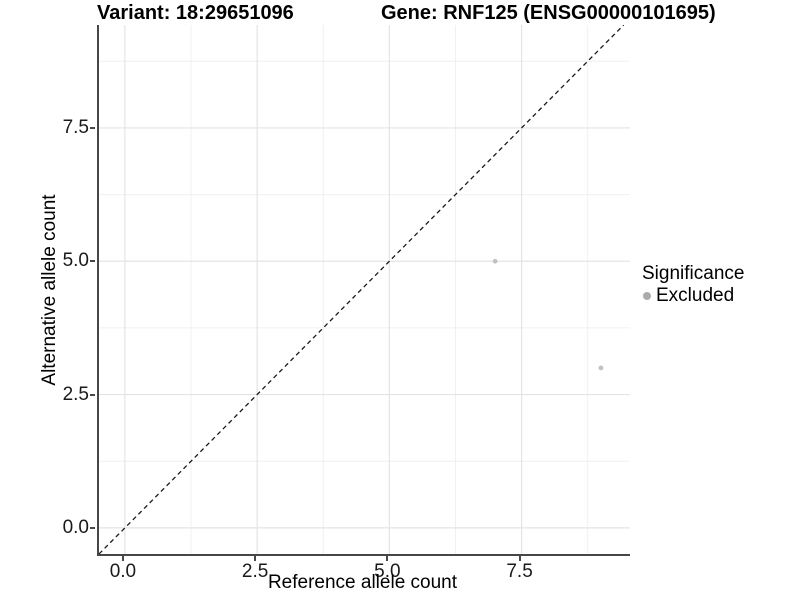  What do you see at coordinates (519, 571) in the screenshot?
I see `x-tick-label: 7.5` at bounding box center [519, 571].